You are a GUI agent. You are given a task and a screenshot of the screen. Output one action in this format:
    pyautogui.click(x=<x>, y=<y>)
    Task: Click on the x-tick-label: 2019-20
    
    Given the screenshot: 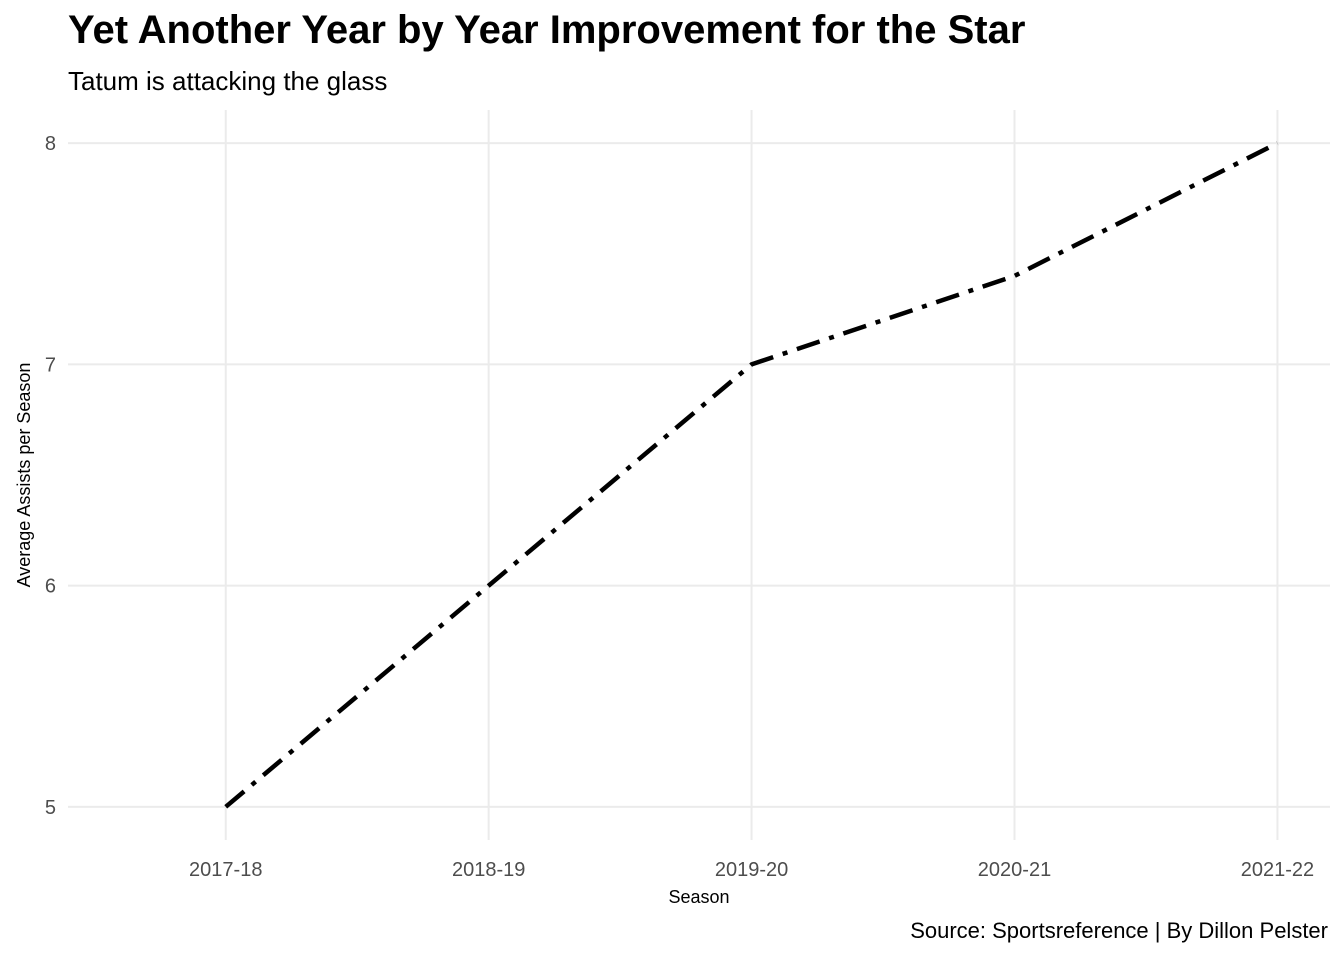 What is the action you would take?
    pyautogui.click(x=751, y=870)
    